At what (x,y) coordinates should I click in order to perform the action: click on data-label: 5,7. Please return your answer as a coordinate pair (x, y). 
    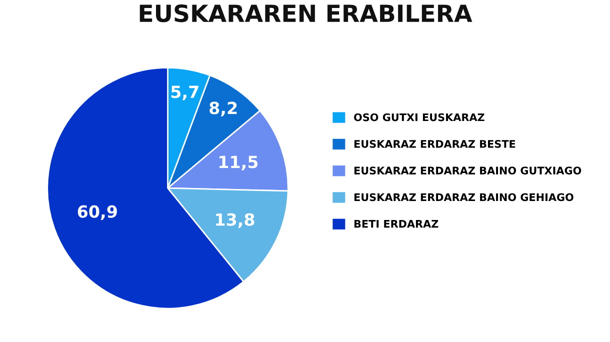
    Looking at the image, I should click on (184, 93).